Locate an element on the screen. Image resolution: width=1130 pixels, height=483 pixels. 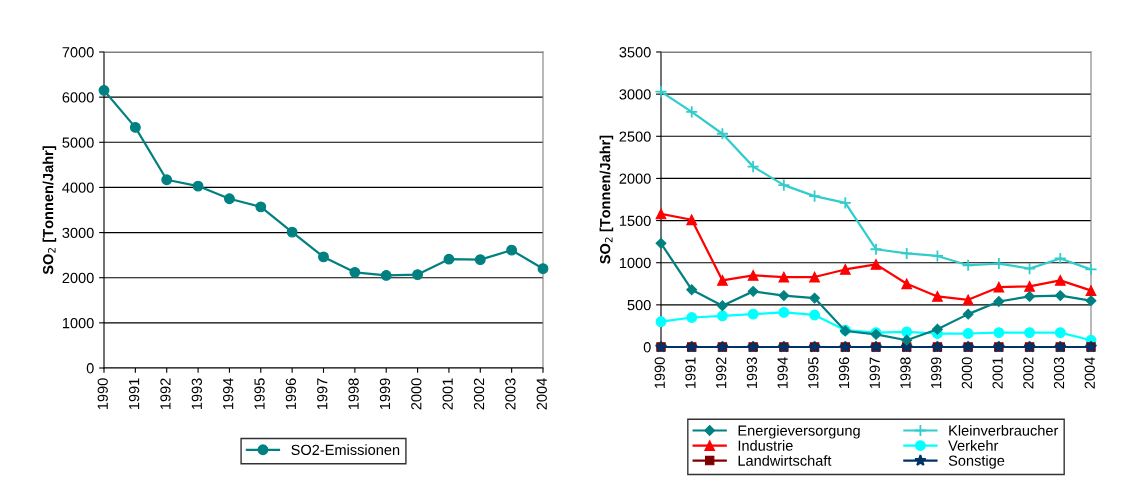
legend-label: Kleinverbraucher is located at coordinates (1004, 430).